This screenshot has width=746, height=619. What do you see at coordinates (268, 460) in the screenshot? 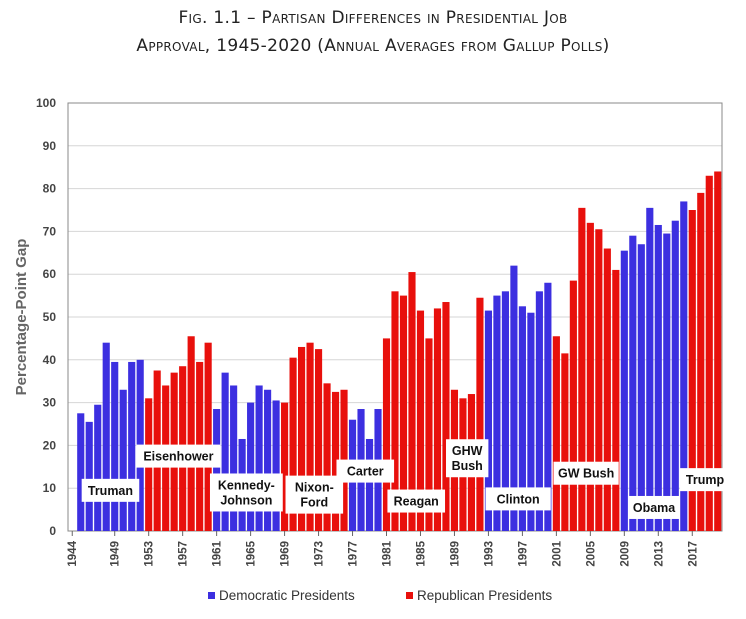
I see `bar-democratic-1967` at bounding box center [268, 460].